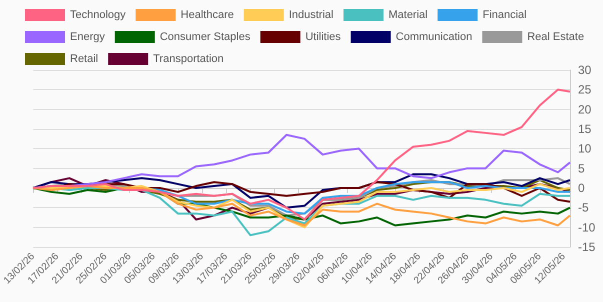 Image resolution: width=603 pixels, height=302 pixels. I want to click on y-tick-label: -10, so click(587, 227).